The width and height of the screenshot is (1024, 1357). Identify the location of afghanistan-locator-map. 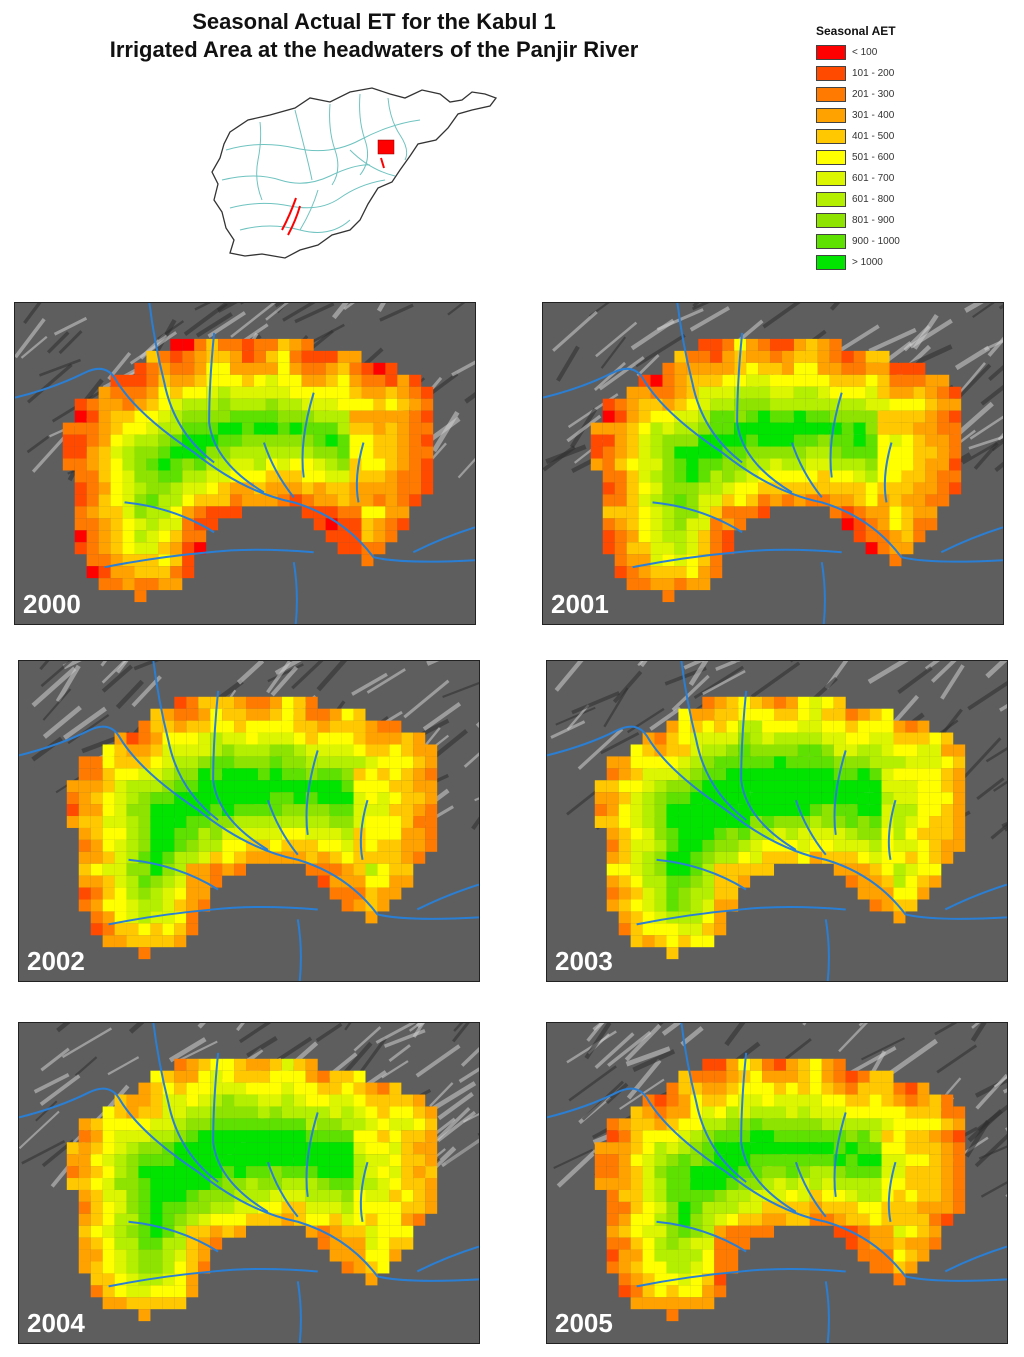
(352, 172).